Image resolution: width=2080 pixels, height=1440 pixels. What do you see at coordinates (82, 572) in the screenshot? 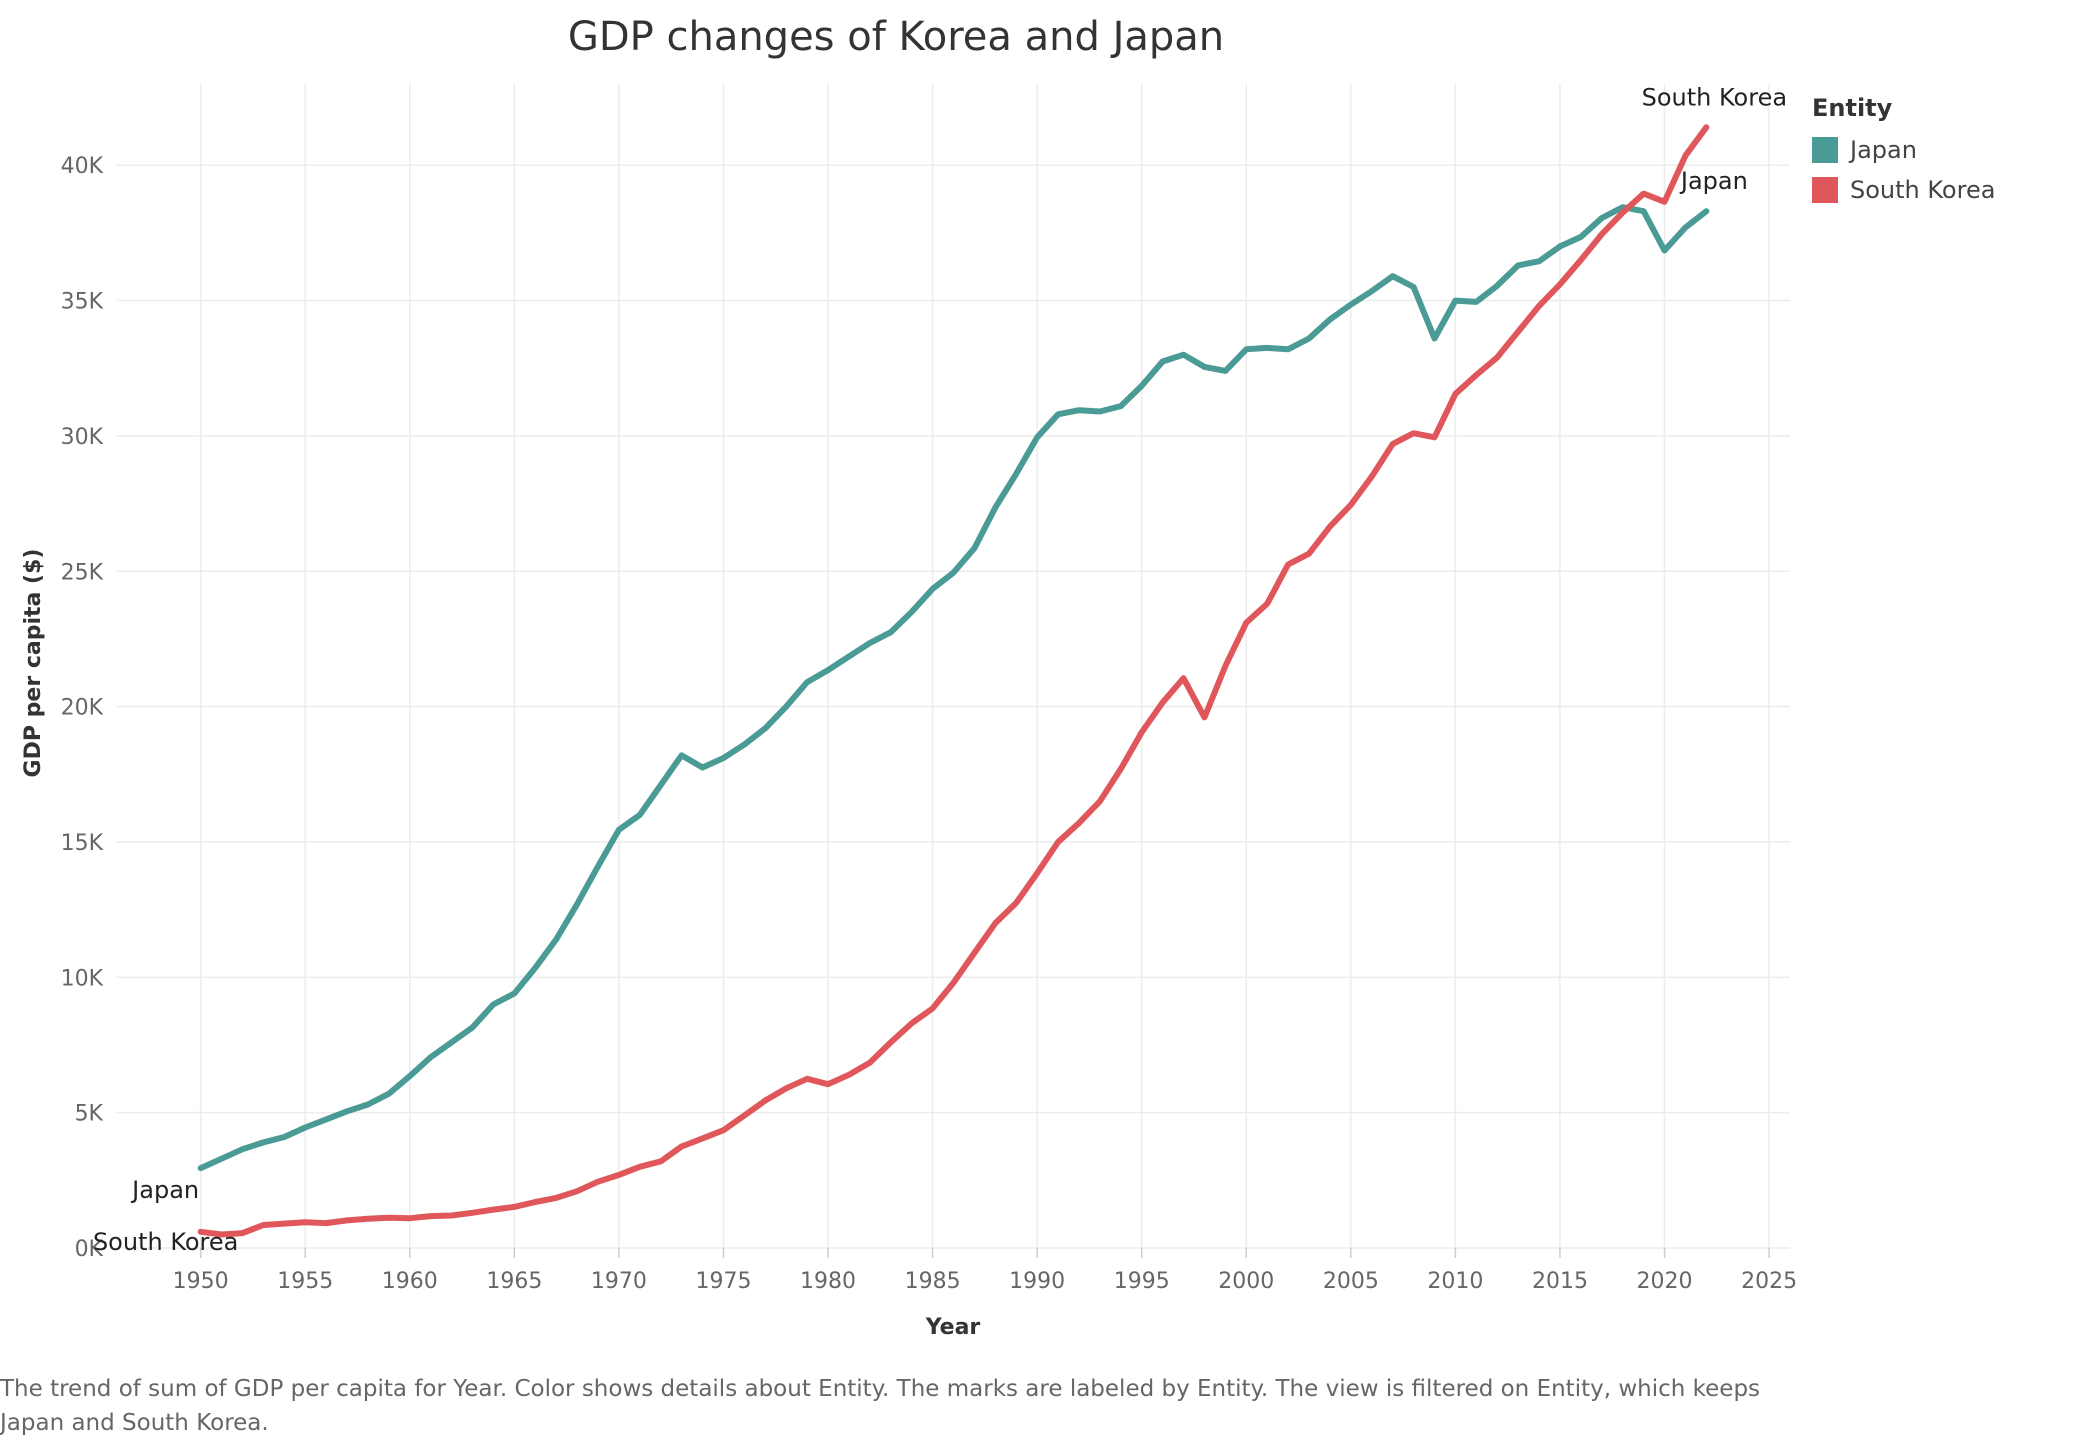
I see `y-tick-label: 25K` at bounding box center [82, 572].